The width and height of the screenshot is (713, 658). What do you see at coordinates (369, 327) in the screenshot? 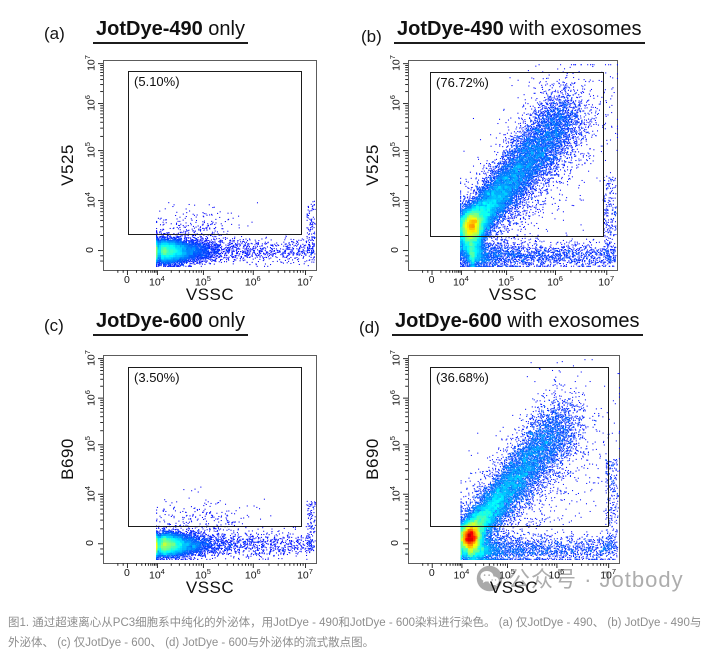
I see `panel-d-letter: (d)` at bounding box center [369, 327].